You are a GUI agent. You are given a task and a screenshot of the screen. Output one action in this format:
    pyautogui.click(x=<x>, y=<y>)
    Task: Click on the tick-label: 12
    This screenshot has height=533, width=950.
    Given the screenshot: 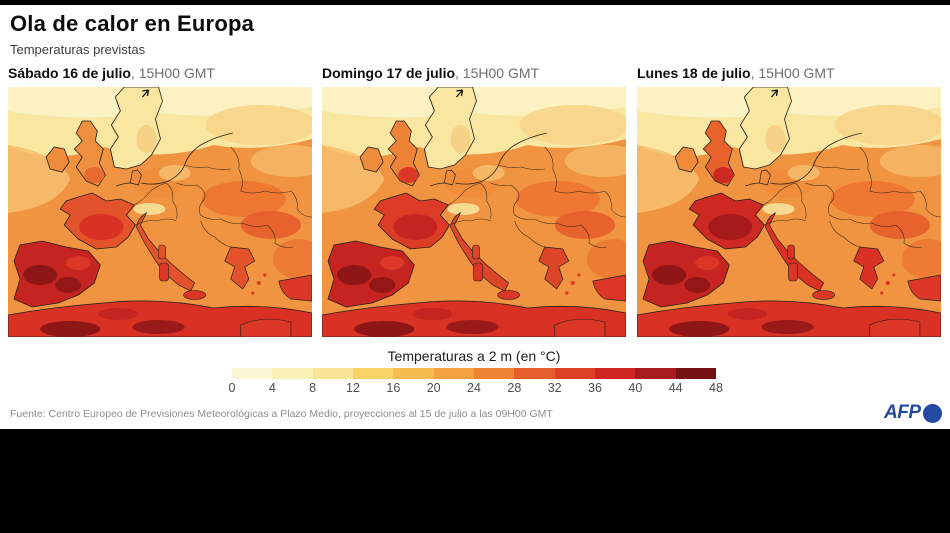 What is the action you would take?
    pyautogui.click(x=353, y=388)
    